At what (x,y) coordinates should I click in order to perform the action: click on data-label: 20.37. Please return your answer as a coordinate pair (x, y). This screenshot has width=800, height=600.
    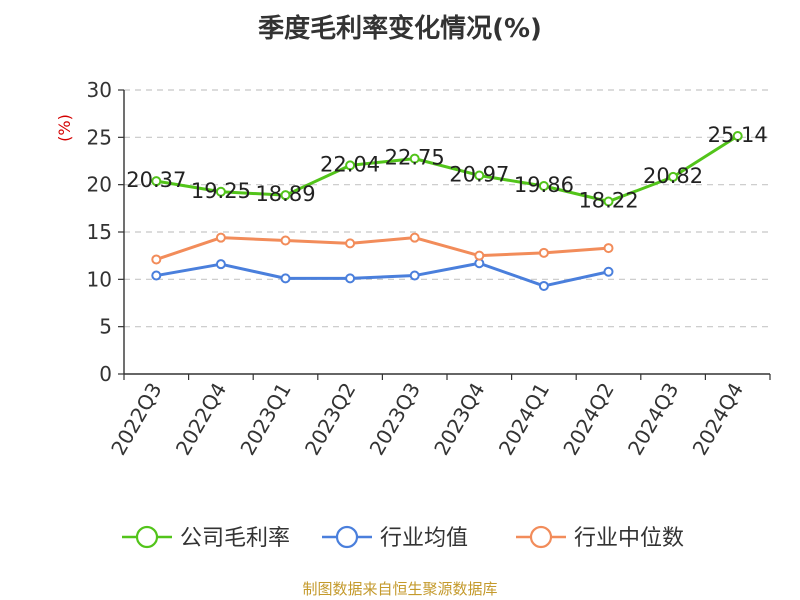
    Looking at the image, I should click on (156, 180).